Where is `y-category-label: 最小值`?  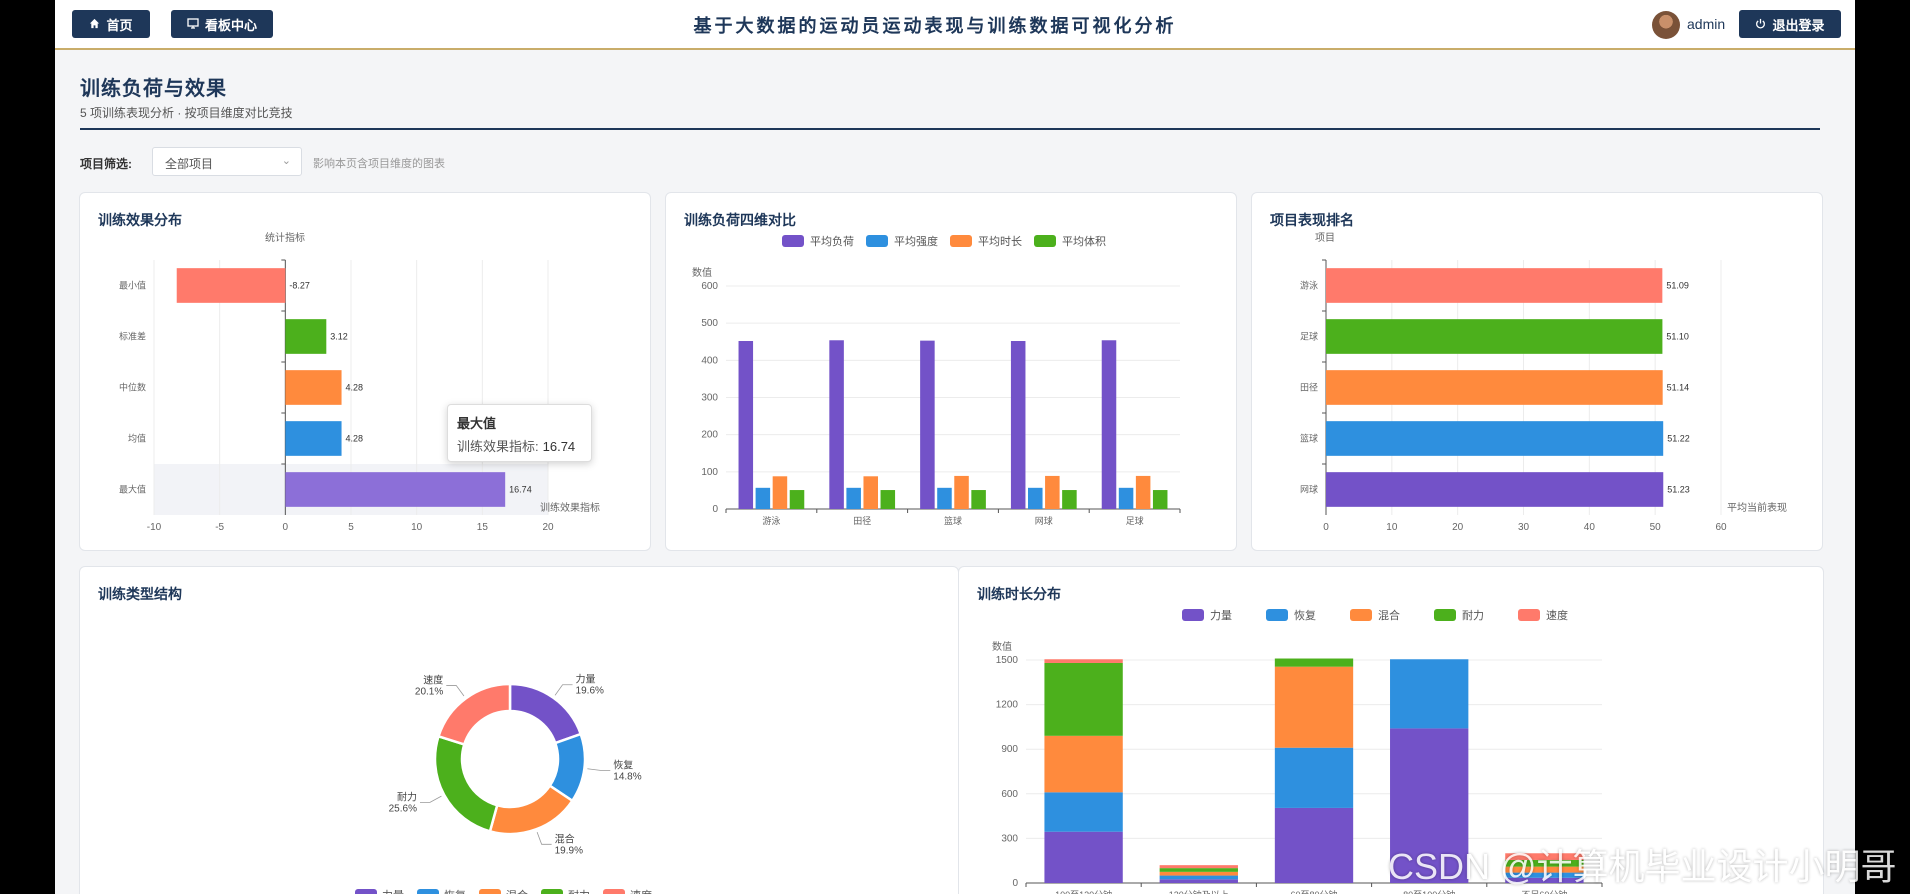
y-category-label: 最小值 is located at coordinates (132, 285).